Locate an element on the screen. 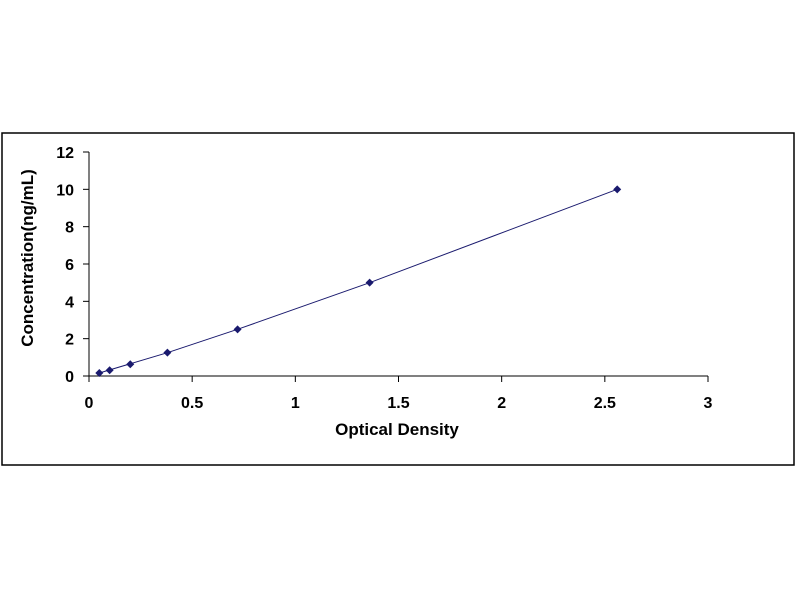 This screenshot has height=600, width=800. y-axis-label: Concentration(ng/mL) is located at coordinates (27, 258).